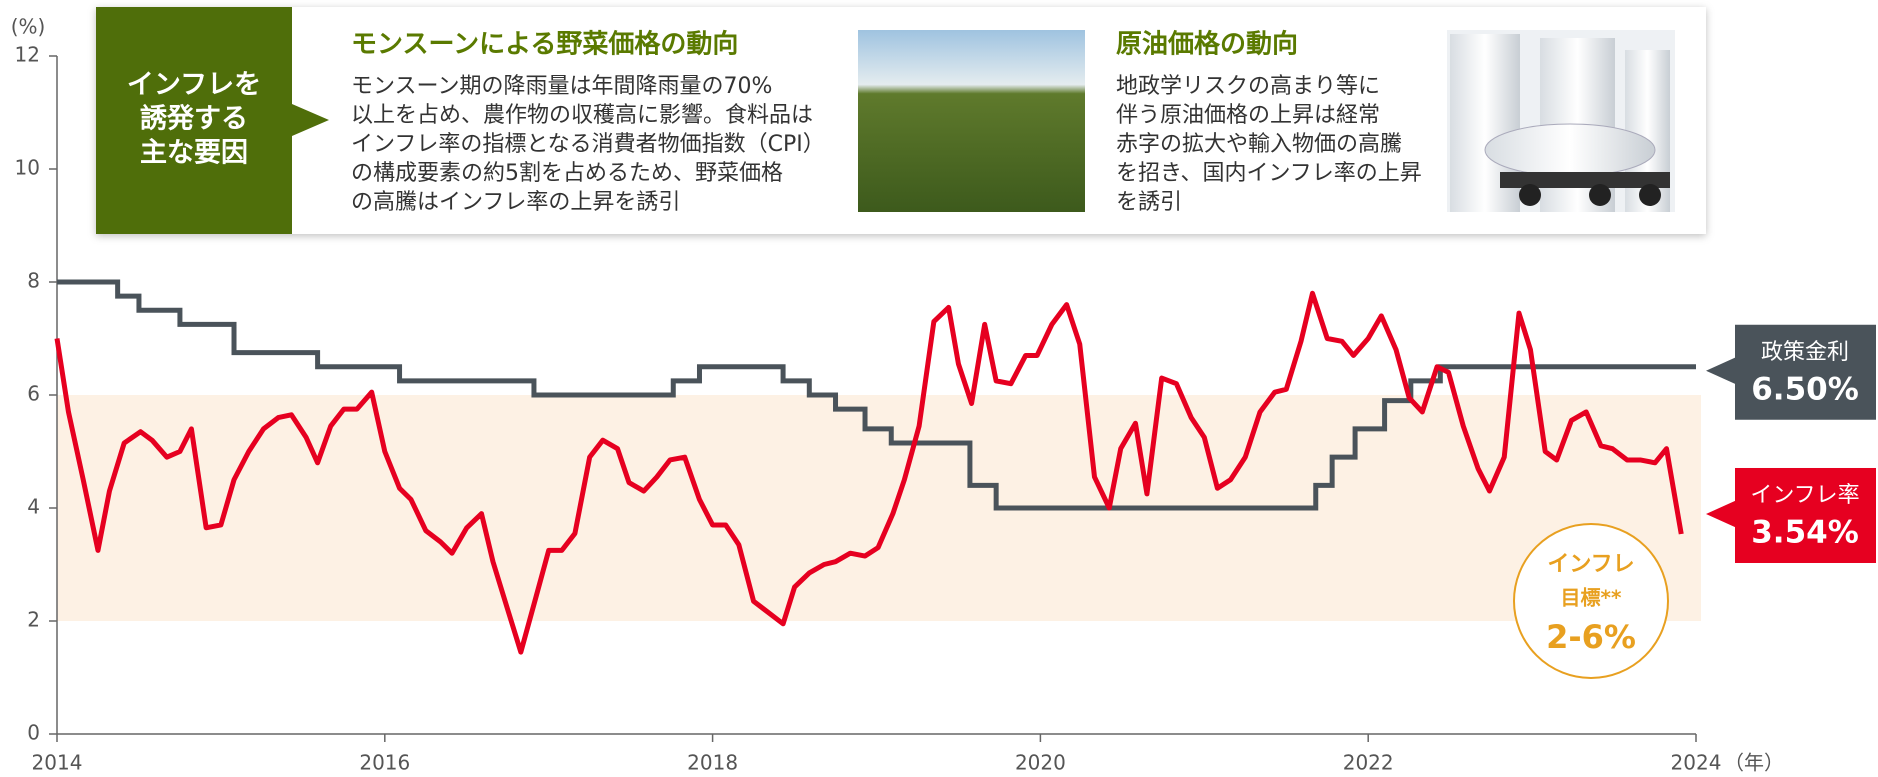  What do you see at coordinates (971, 121) in the screenshot?
I see `vegetable-field-image` at bounding box center [971, 121].